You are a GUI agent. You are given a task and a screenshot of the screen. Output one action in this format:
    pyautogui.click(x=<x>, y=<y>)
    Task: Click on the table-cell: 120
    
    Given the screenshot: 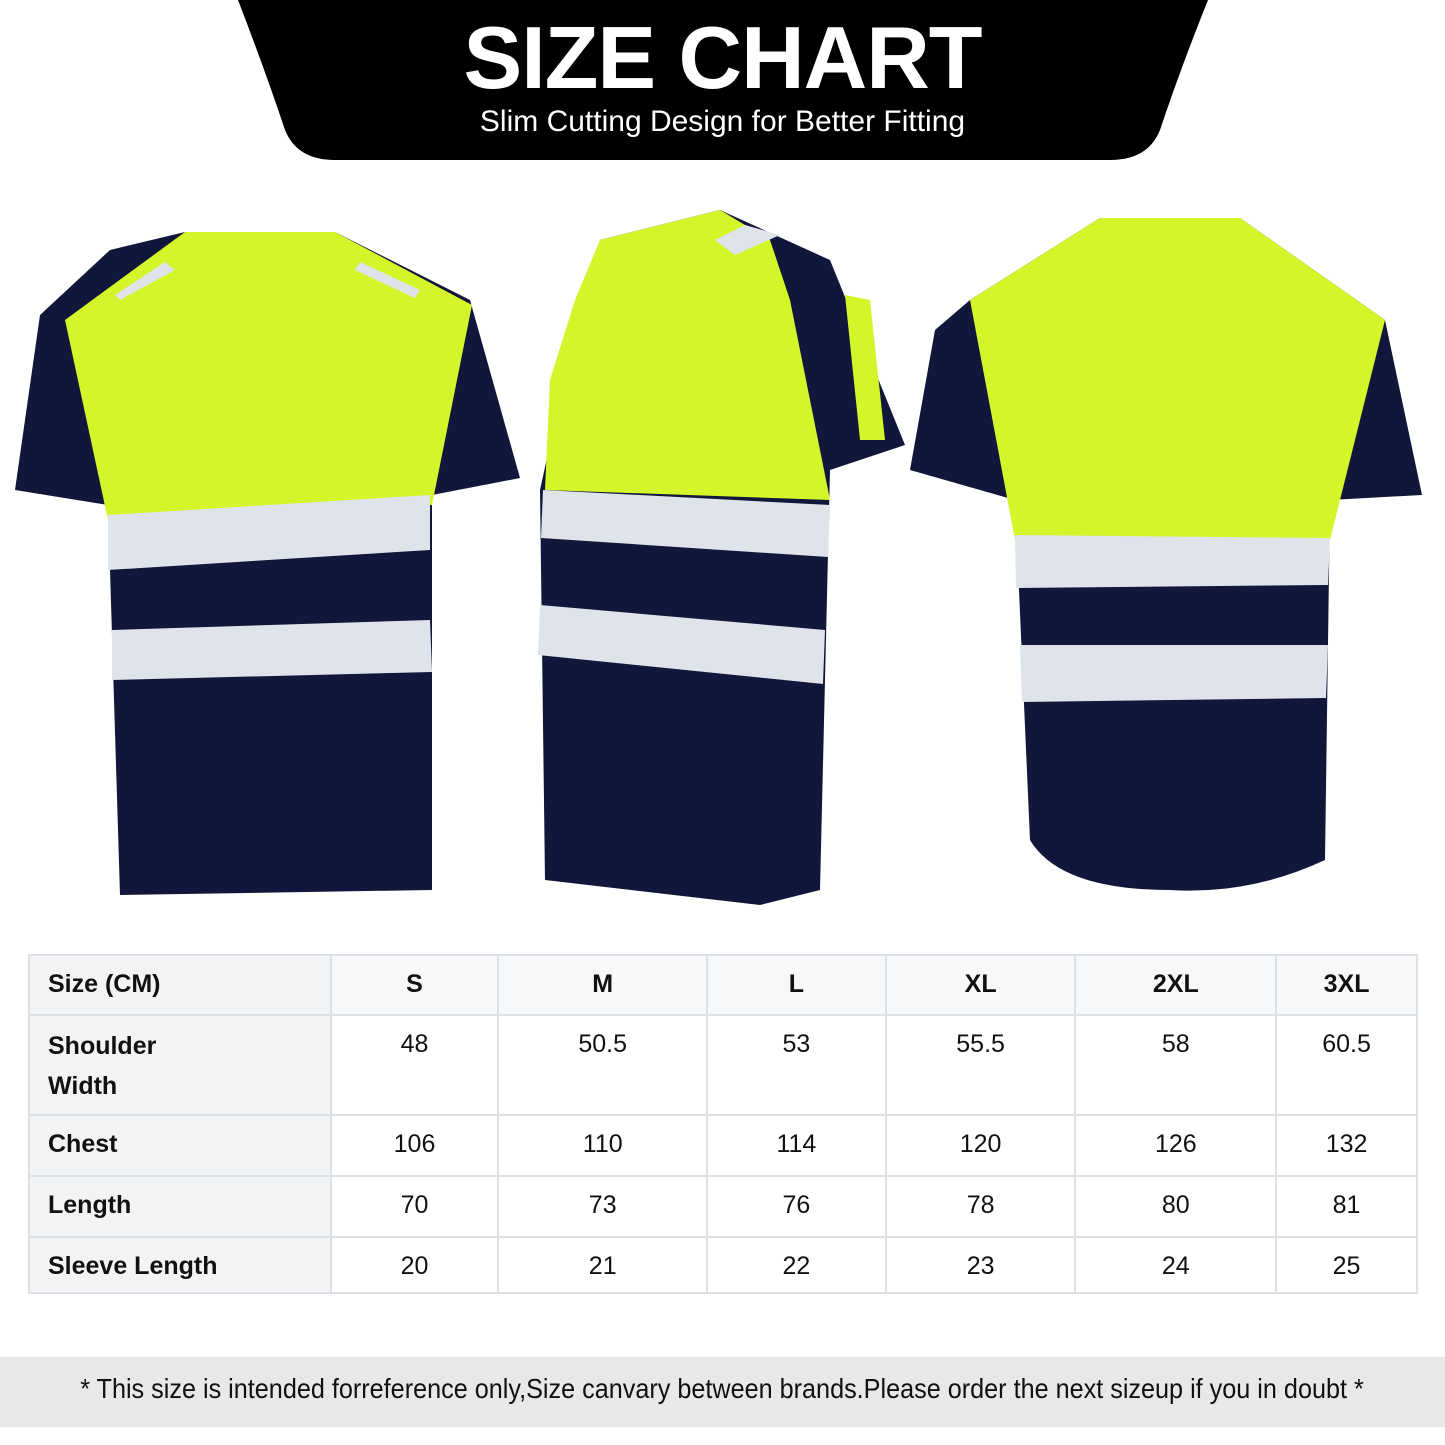 What is the action you would take?
    pyautogui.click(x=980, y=1145)
    